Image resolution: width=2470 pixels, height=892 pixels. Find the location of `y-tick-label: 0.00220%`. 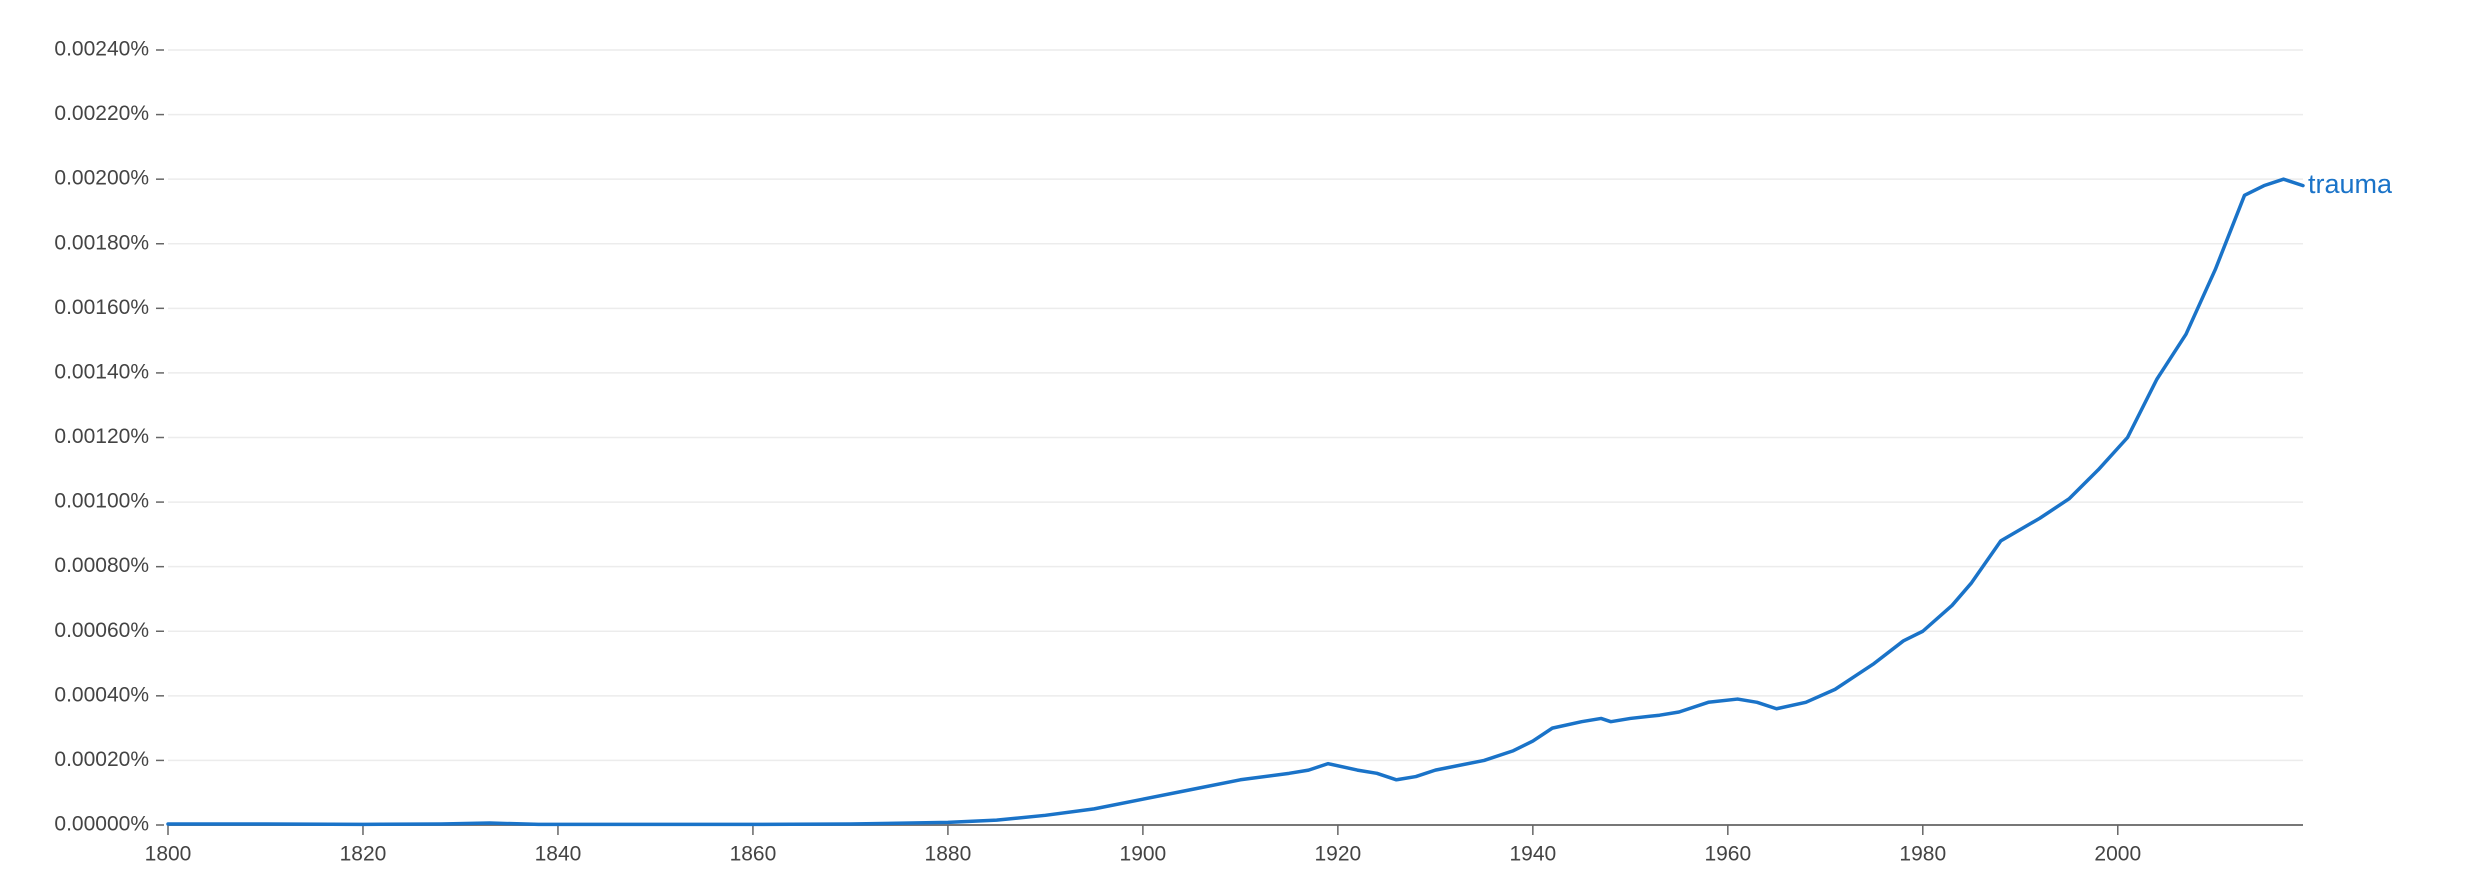

y-tick-label: 0.00220% is located at coordinates (101, 113).